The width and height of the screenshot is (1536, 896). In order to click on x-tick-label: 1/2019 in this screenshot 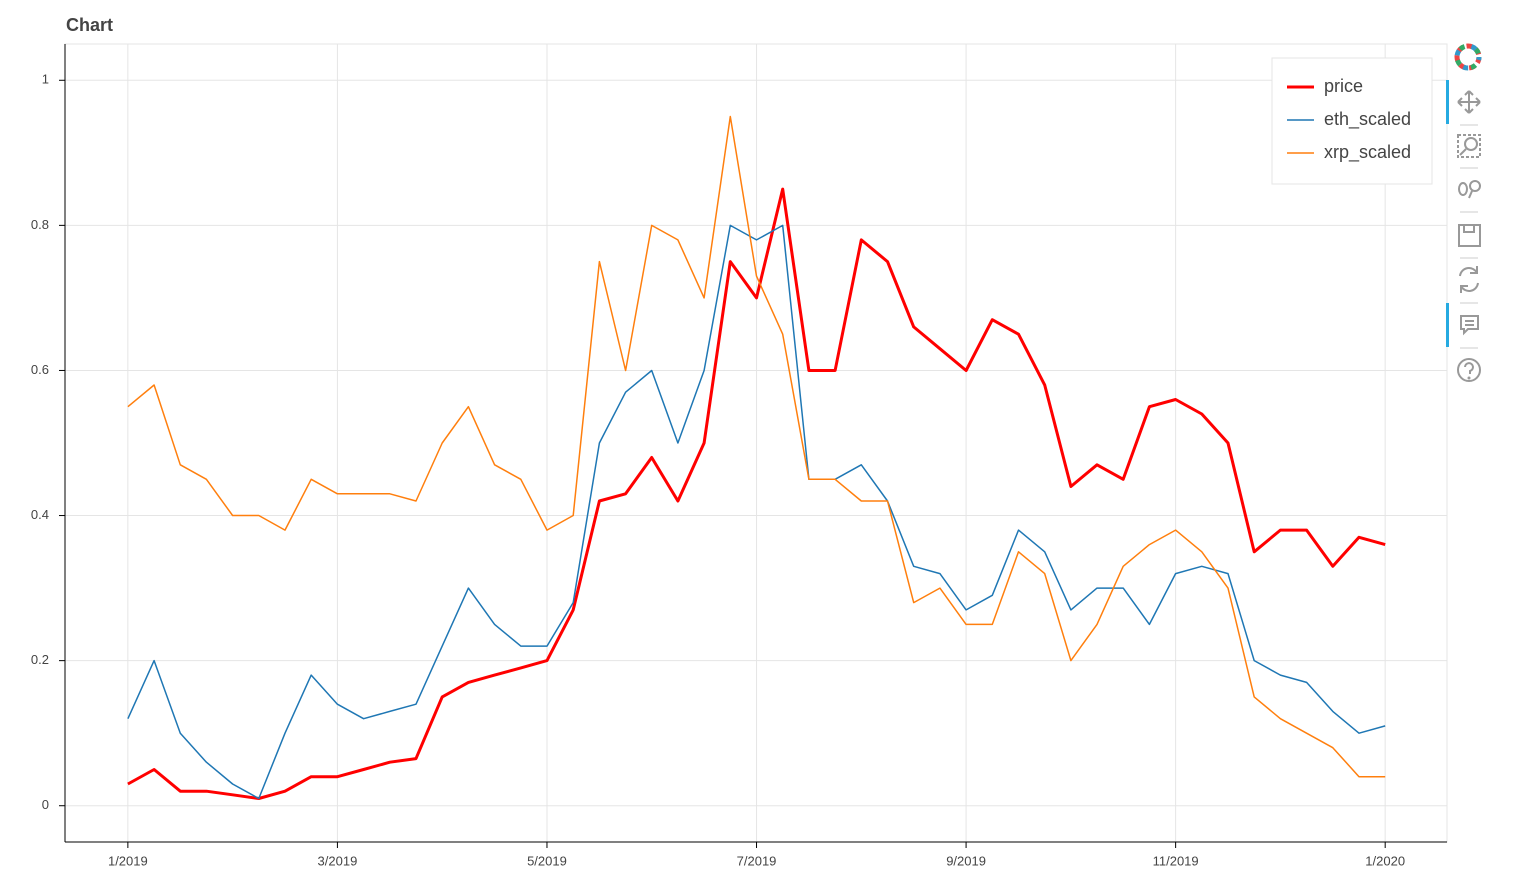, I will do `click(128, 860)`.